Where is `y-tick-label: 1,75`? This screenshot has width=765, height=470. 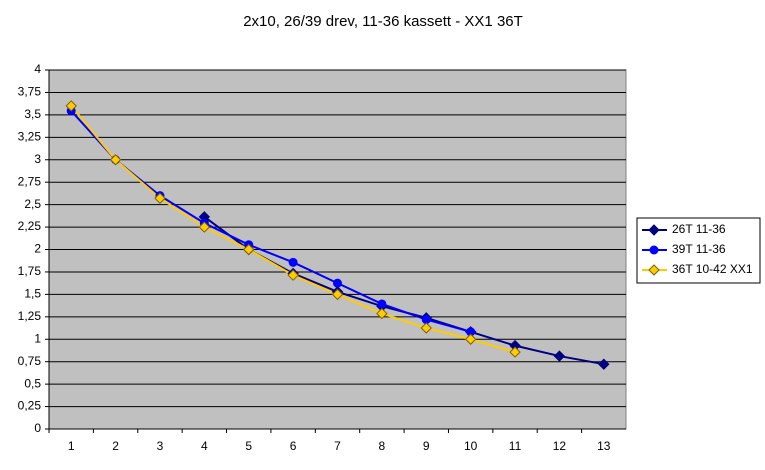 y-tick-label: 1,75 is located at coordinates (30, 271).